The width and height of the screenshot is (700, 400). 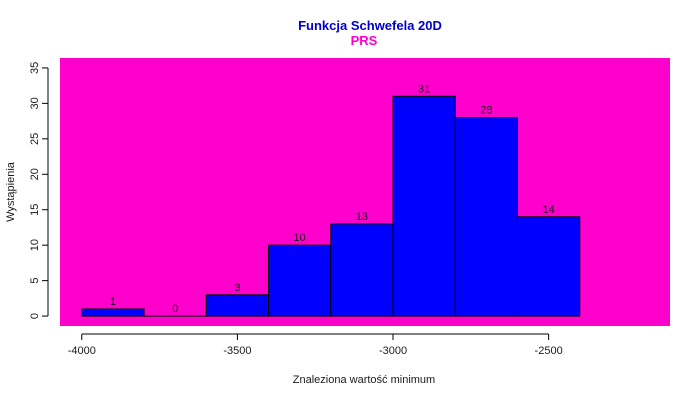 What do you see at coordinates (113, 302) in the screenshot?
I see `bar-label-0: 1` at bounding box center [113, 302].